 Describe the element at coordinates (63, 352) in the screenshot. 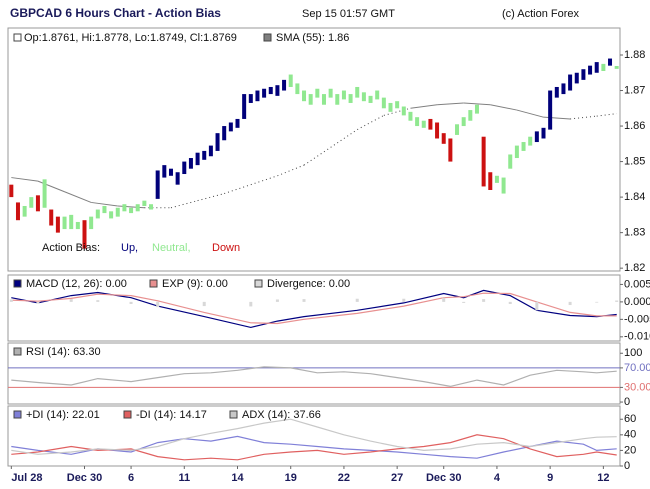

I see `legend-label: RSI (14): 63.30` at that location.